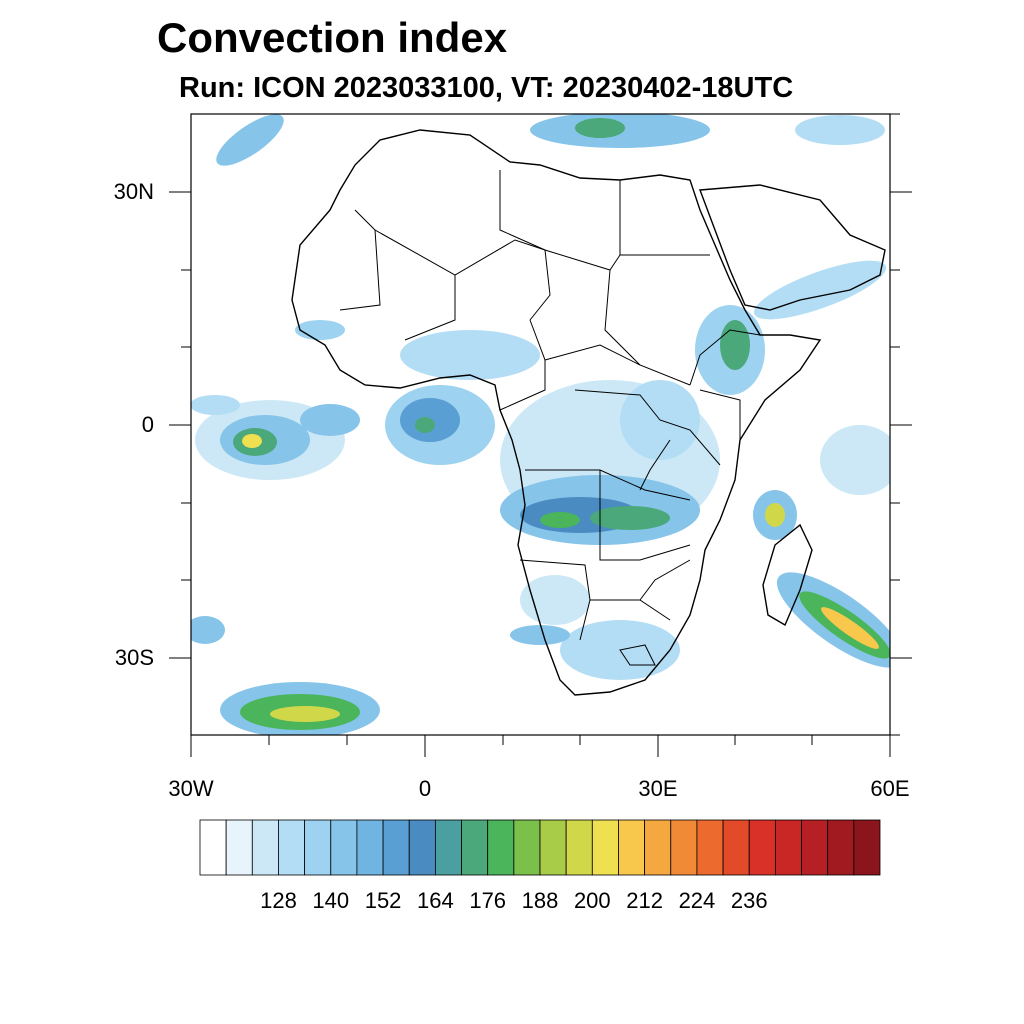 The image size is (1024, 1024). What do you see at coordinates (134, 657) in the screenshot?
I see `lat-label-30s: 30S` at bounding box center [134, 657].